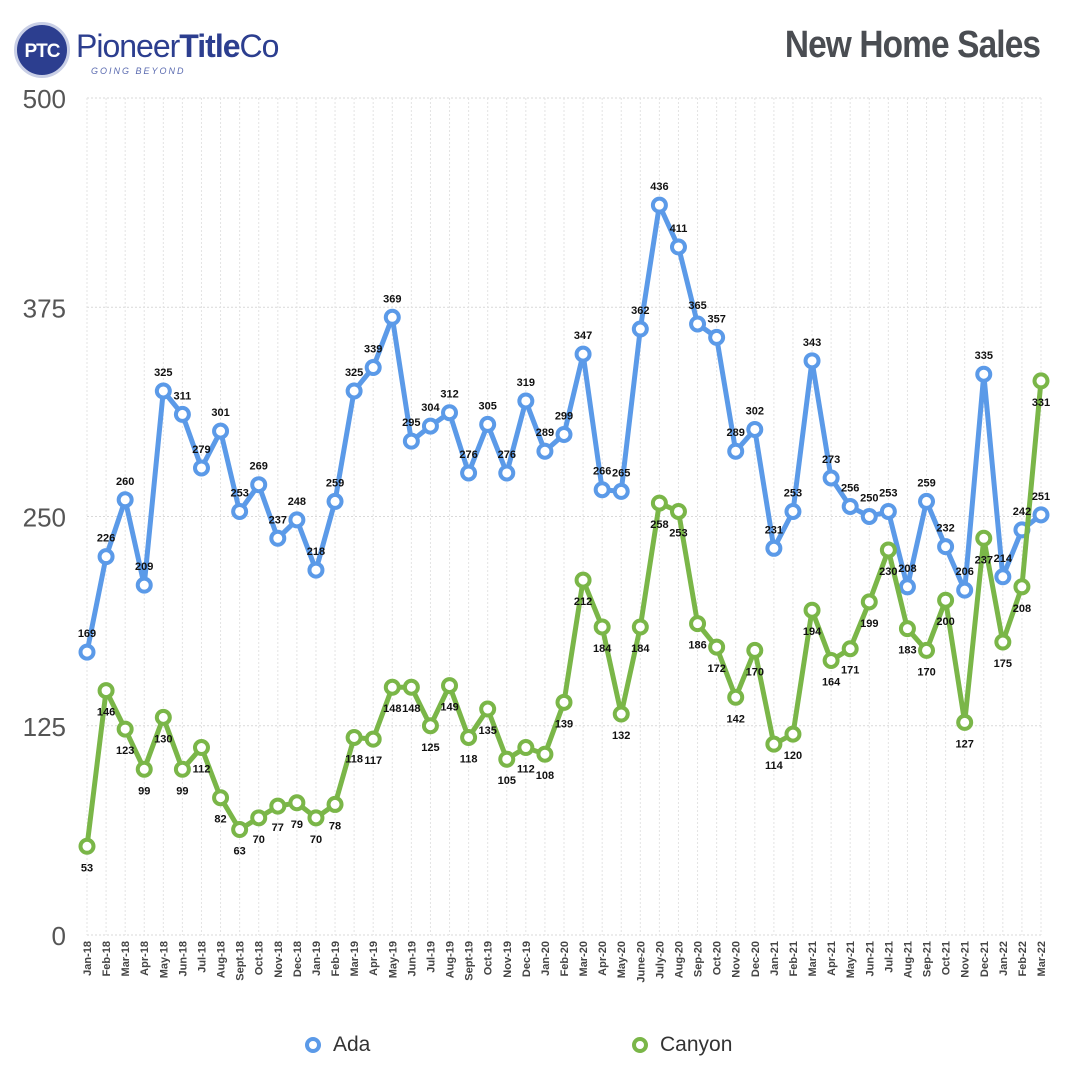 The width and height of the screenshot is (1080, 1080). What do you see at coordinates (431, 957) in the screenshot?
I see `x-tick-label: Jul-19` at bounding box center [431, 957].